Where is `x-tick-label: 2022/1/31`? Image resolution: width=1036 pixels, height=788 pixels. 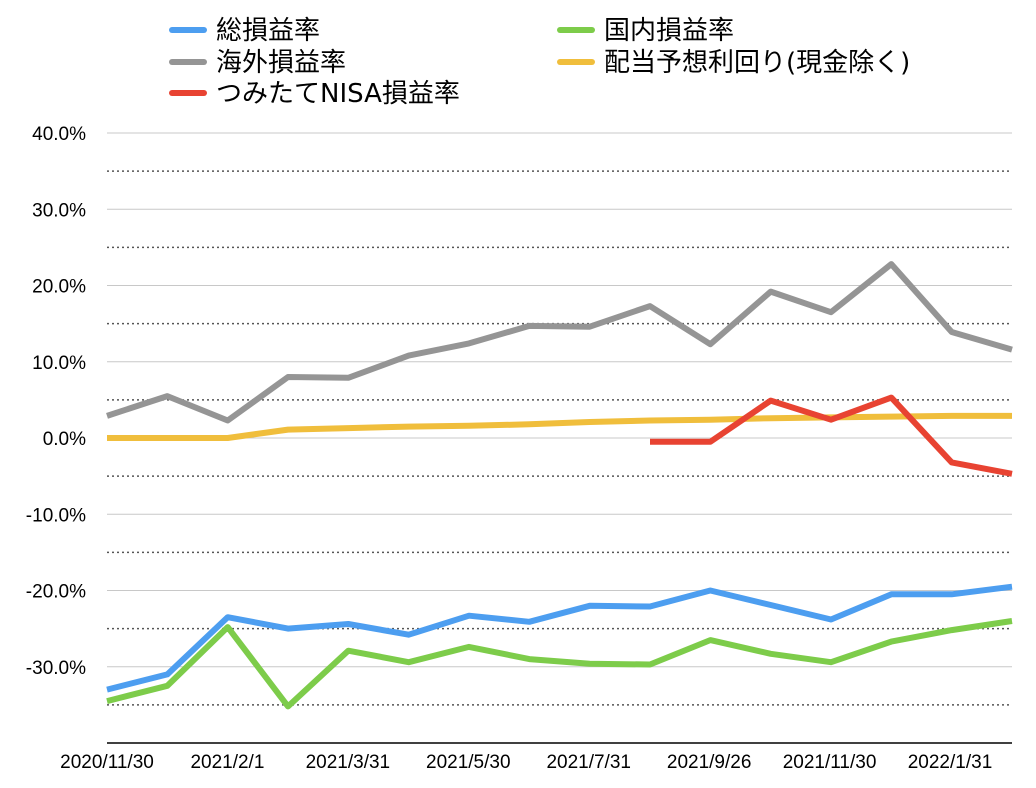
x-tick-label: 2022/1/31 is located at coordinates (950, 762).